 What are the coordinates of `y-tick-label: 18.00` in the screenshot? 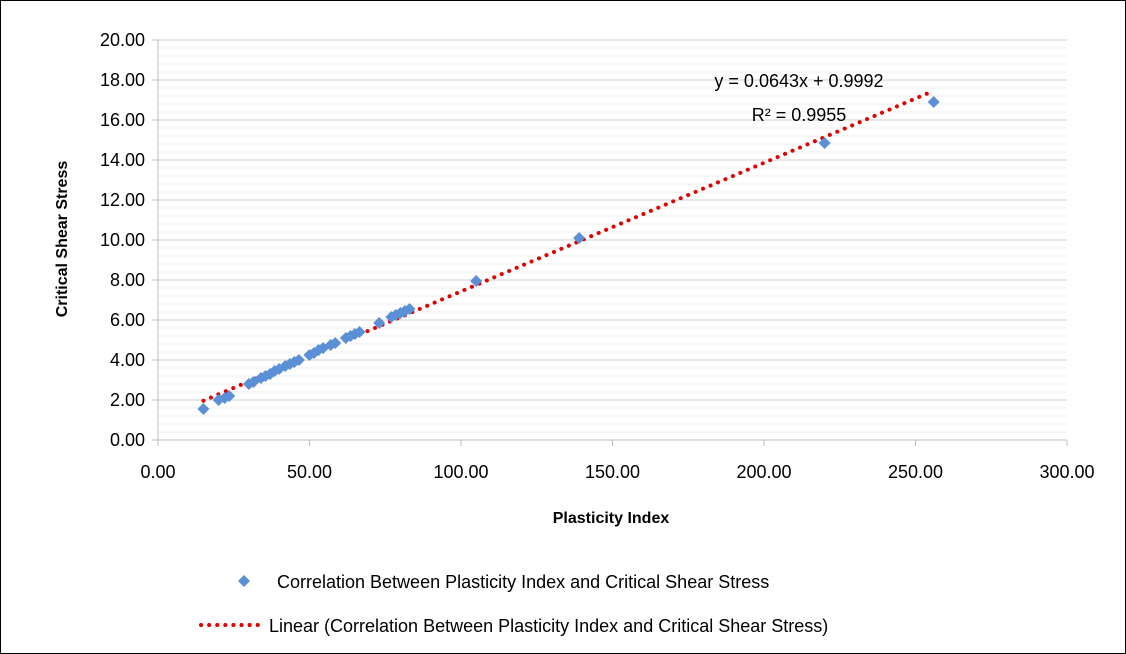 It's located at (122, 80).